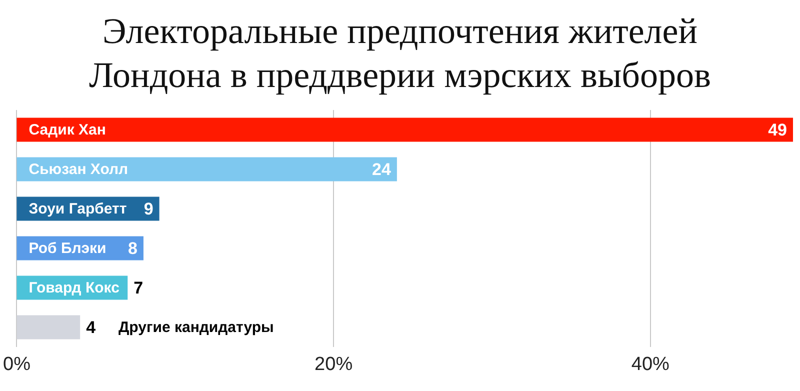 The height and width of the screenshot is (391, 800). Describe the element at coordinates (382, 169) in the screenshot. I see `data-label: 24` at that location.